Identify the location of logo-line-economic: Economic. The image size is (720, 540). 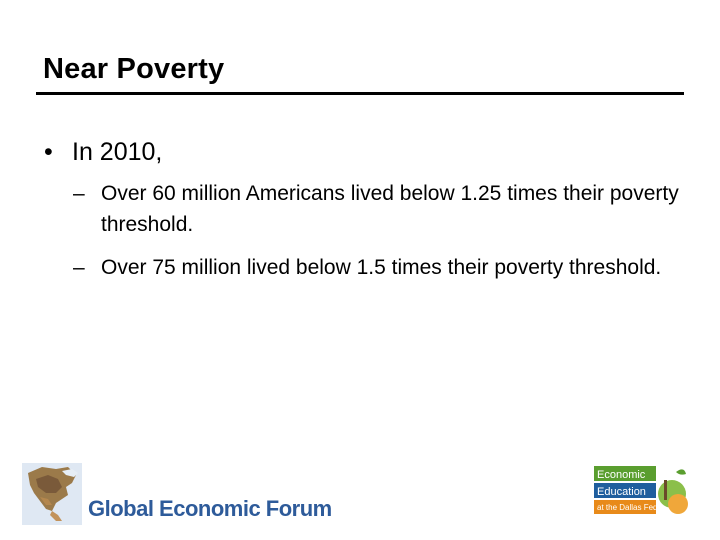
(621, 475).